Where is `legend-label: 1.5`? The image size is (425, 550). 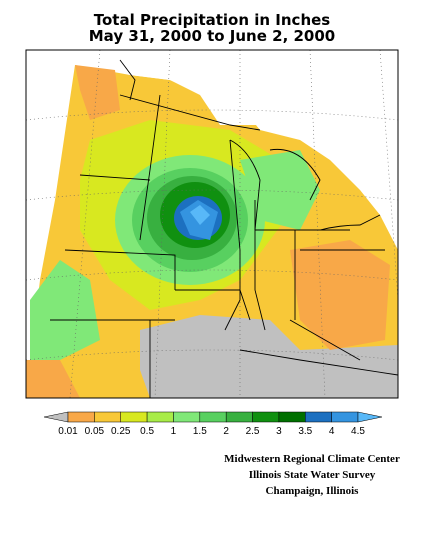
legend-label: 1.5 is located at coordinates (200, 431).